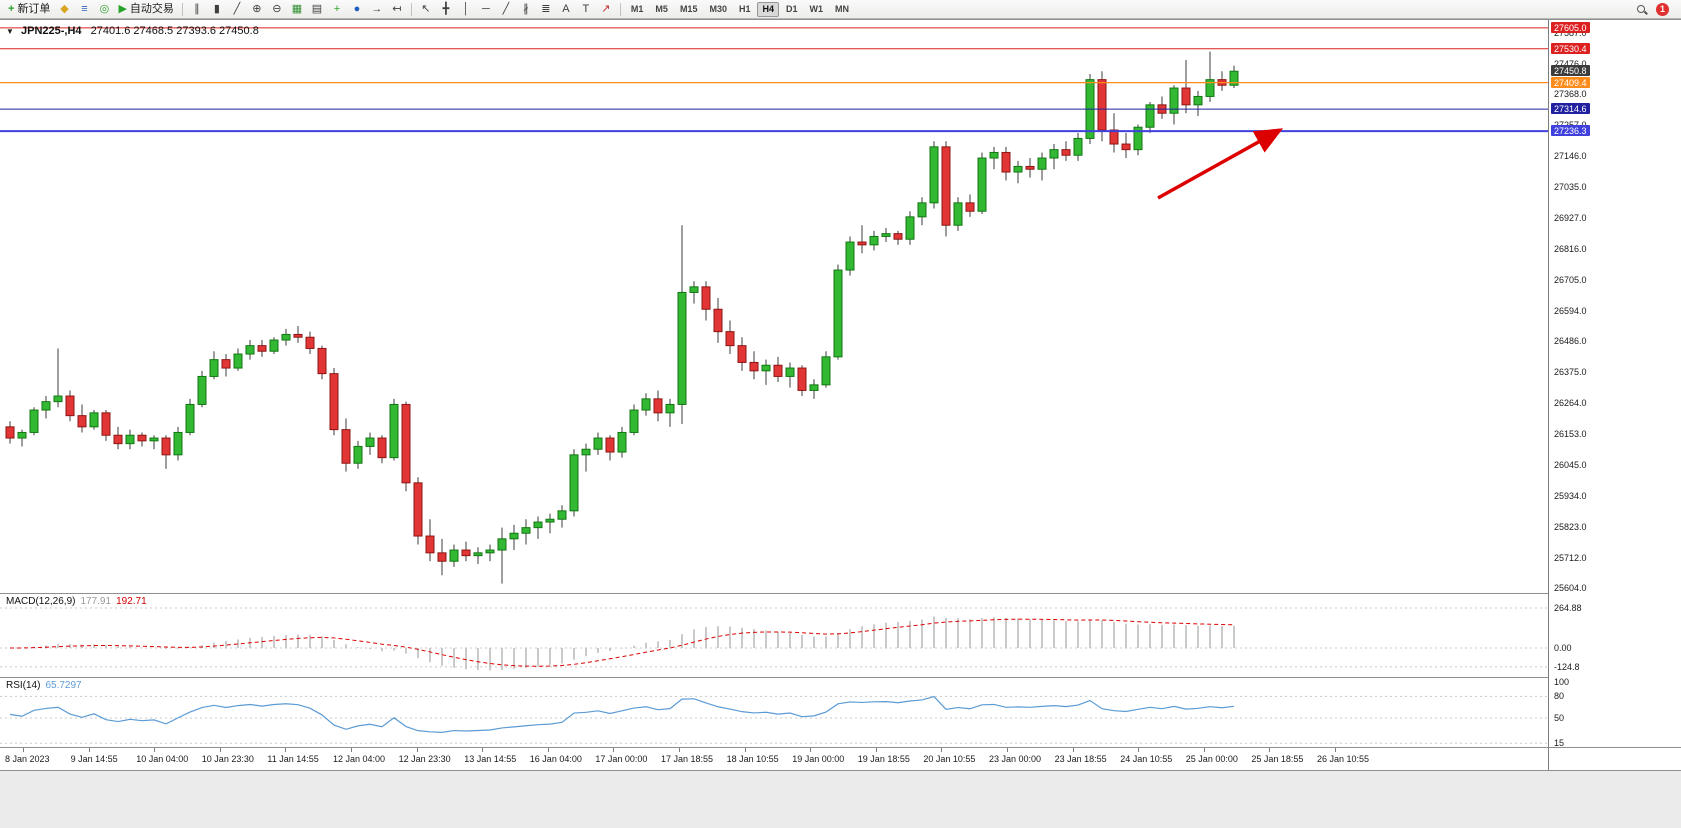  What do you see at coordinates (840, 799) in the screenshot?
I see `bottom-strip` at bounding box center [840, 799].